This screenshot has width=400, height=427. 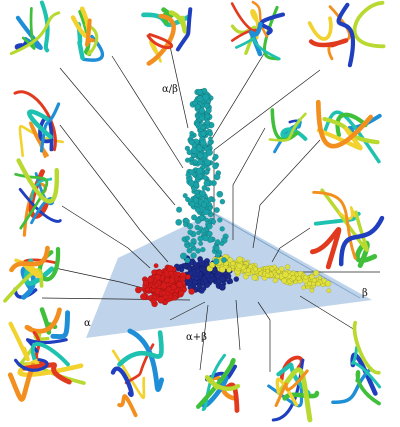 I want to click on alpha-beta-axis-label: α/β, so click(x=170, y=89).